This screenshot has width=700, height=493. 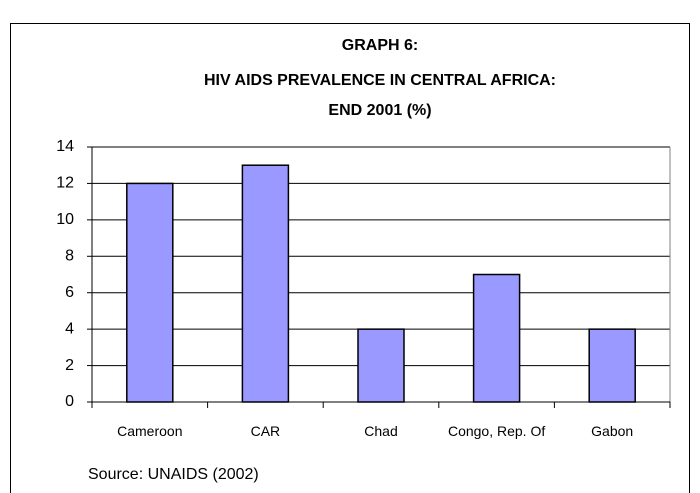 What do you see at coordinates (69, 256) in the screenshot?
I see `y-tick-label: 8` at bounding box center [69, 256].